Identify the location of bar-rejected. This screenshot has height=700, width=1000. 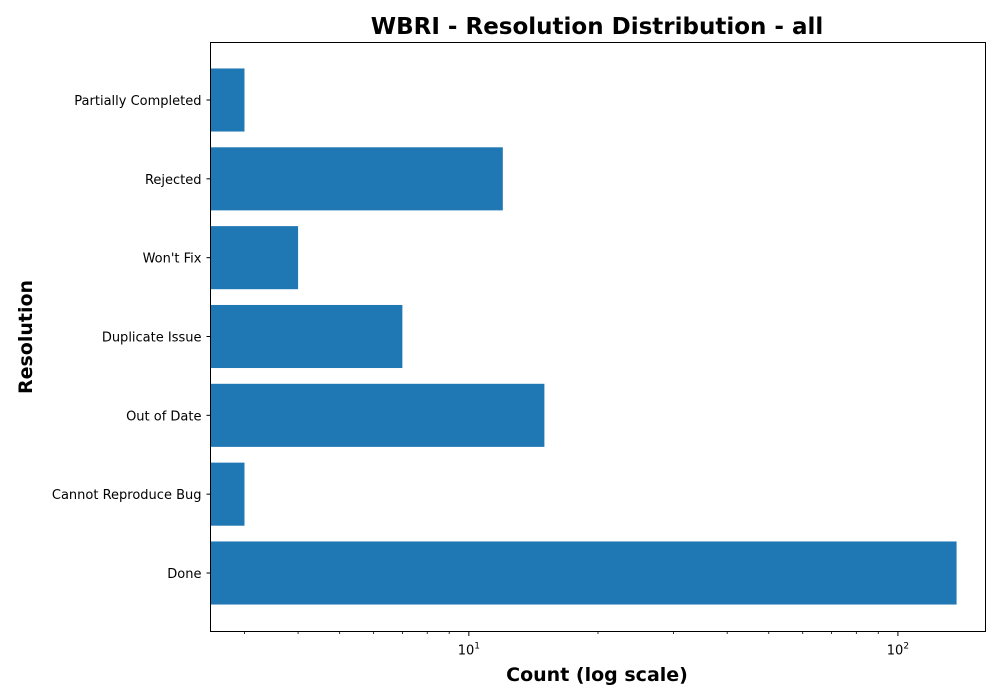
(356, 179).